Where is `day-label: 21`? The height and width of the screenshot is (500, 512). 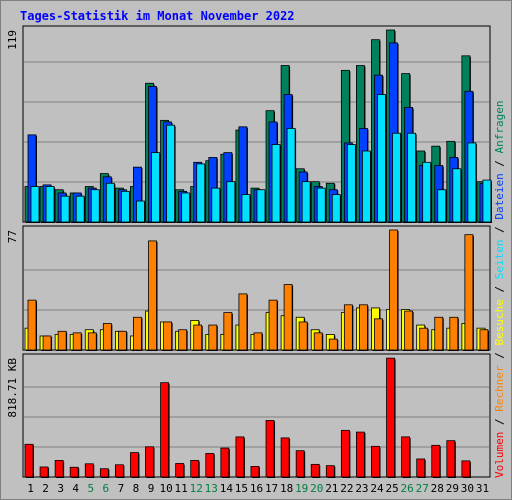 day-label: 21 is located at coordinates (331, 488).